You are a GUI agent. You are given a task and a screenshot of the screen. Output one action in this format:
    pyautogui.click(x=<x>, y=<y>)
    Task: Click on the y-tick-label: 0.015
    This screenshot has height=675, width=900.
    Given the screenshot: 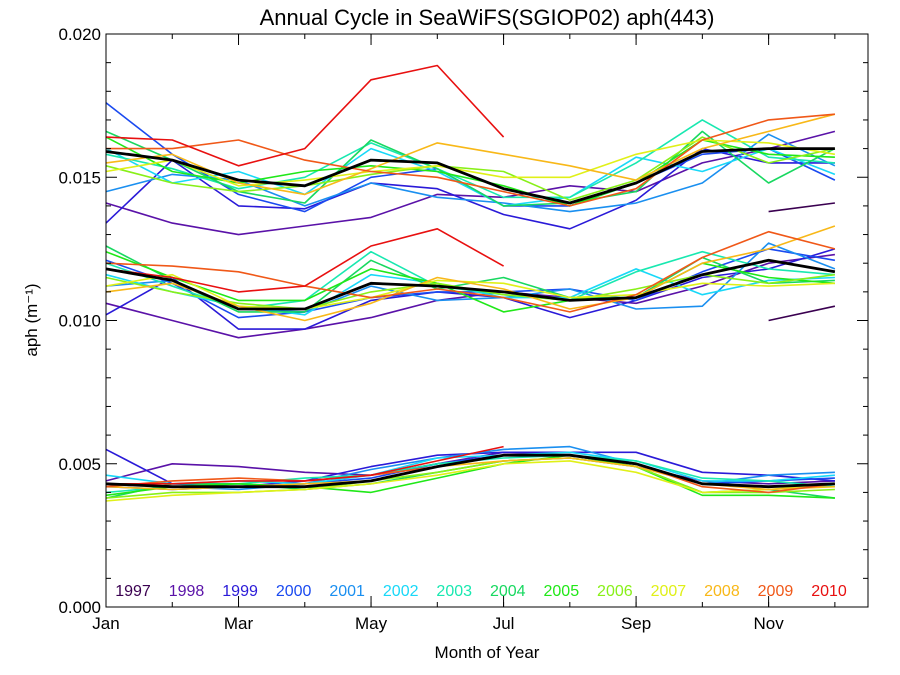 What is the action you would take?
    pyautogui.click(x=79, y=177)
    